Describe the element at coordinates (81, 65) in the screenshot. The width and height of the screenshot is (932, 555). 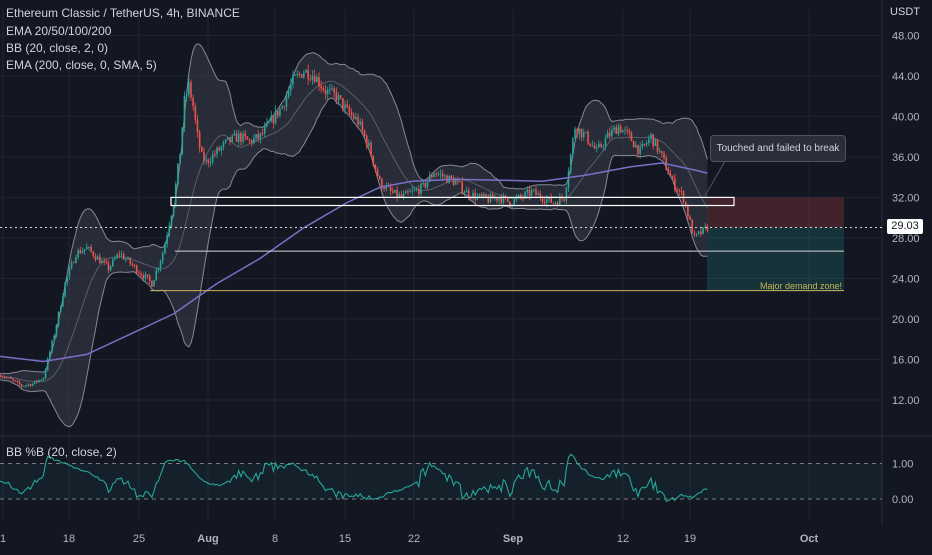
I see `study-ema200-legend: EMA (200, close, 0, SMA, 5)` at that location.